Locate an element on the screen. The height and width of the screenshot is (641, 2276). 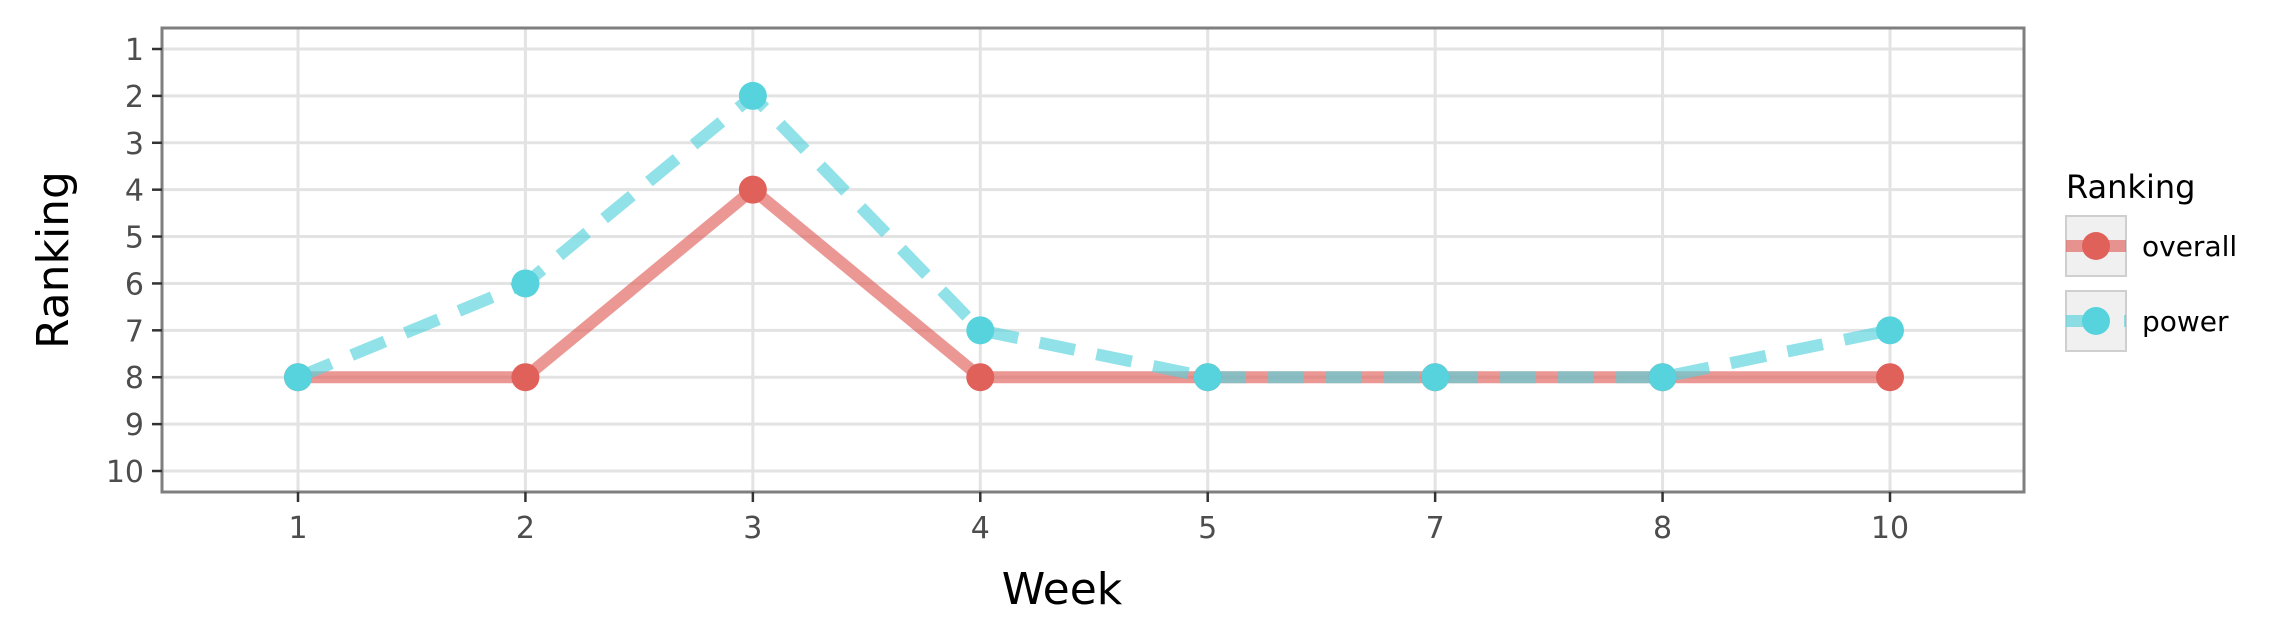
legend-key-point-power is located at coordinates (2096, 321).